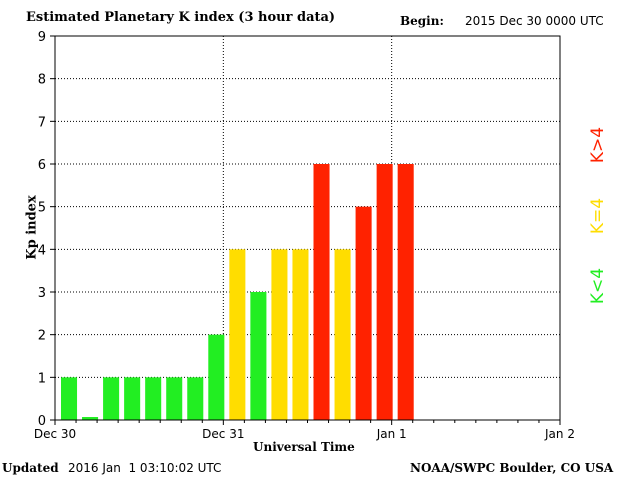 The width and height of the screenshot is (640, 480). I want to click on begin-value: 2015 Dec 30 0000 UTC, so click(534, 21).